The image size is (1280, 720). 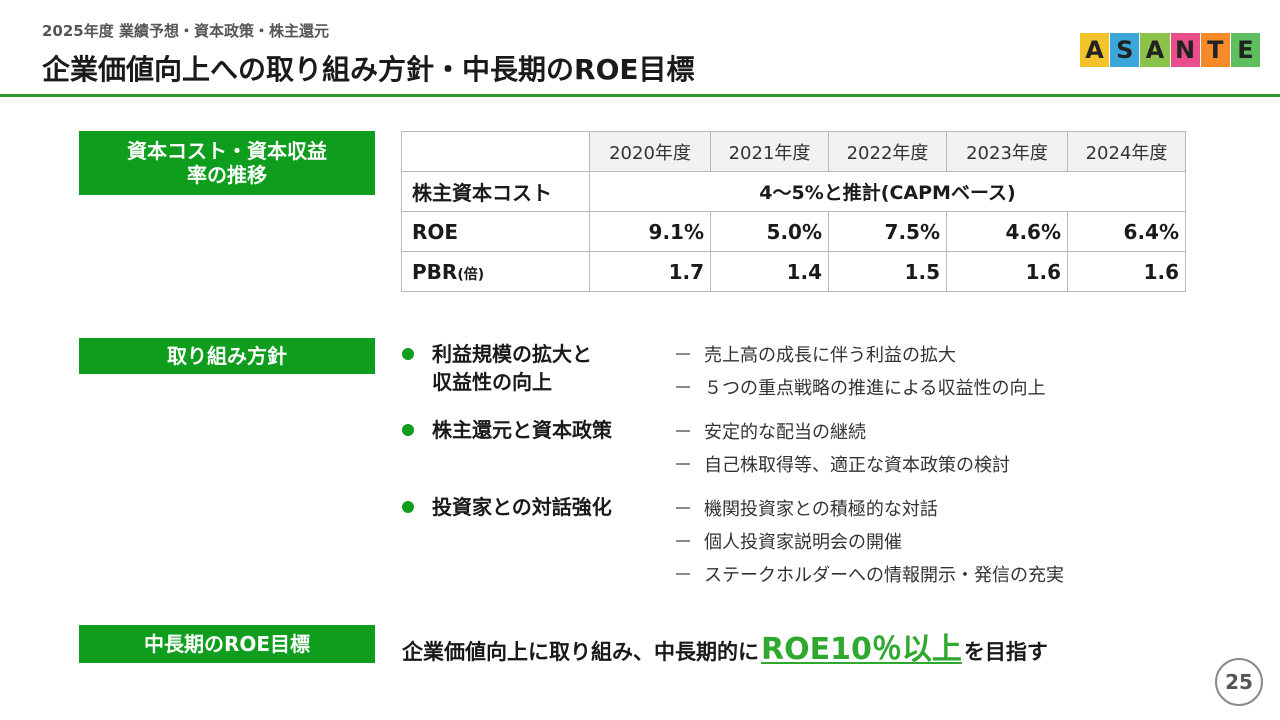 I want to click on policy-subitem: 安定的な配当の継続, so click(x=771, y=431).